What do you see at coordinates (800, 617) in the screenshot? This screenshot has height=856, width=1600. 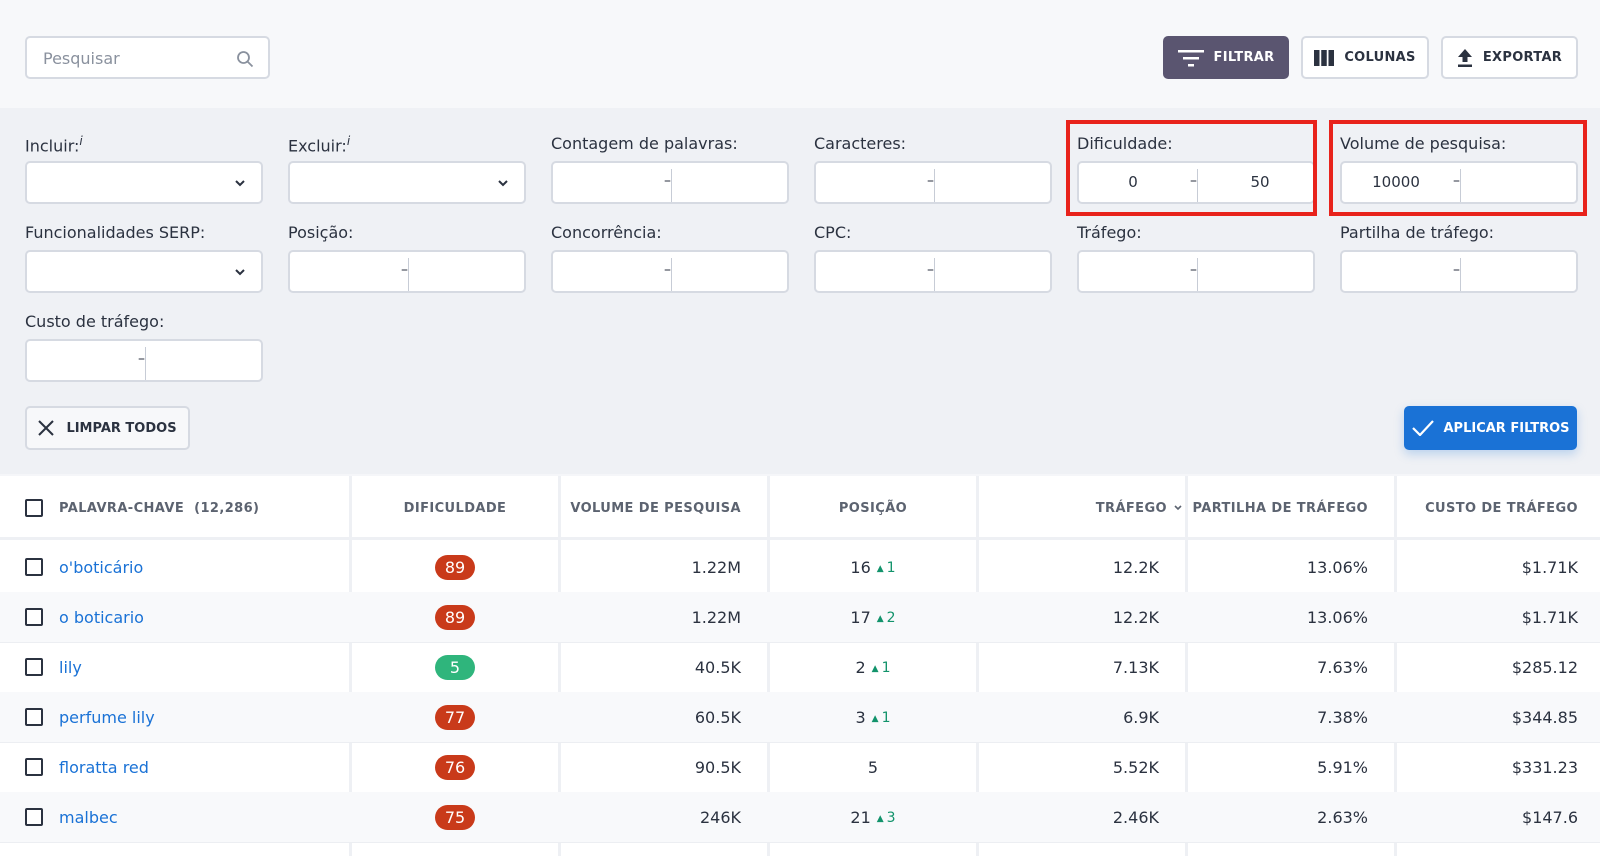 I see `table-row: o boticario 89 1.22M 17 ▲ 2 12.2K 13.06% $1.71K` at bounding box center [800, 617].